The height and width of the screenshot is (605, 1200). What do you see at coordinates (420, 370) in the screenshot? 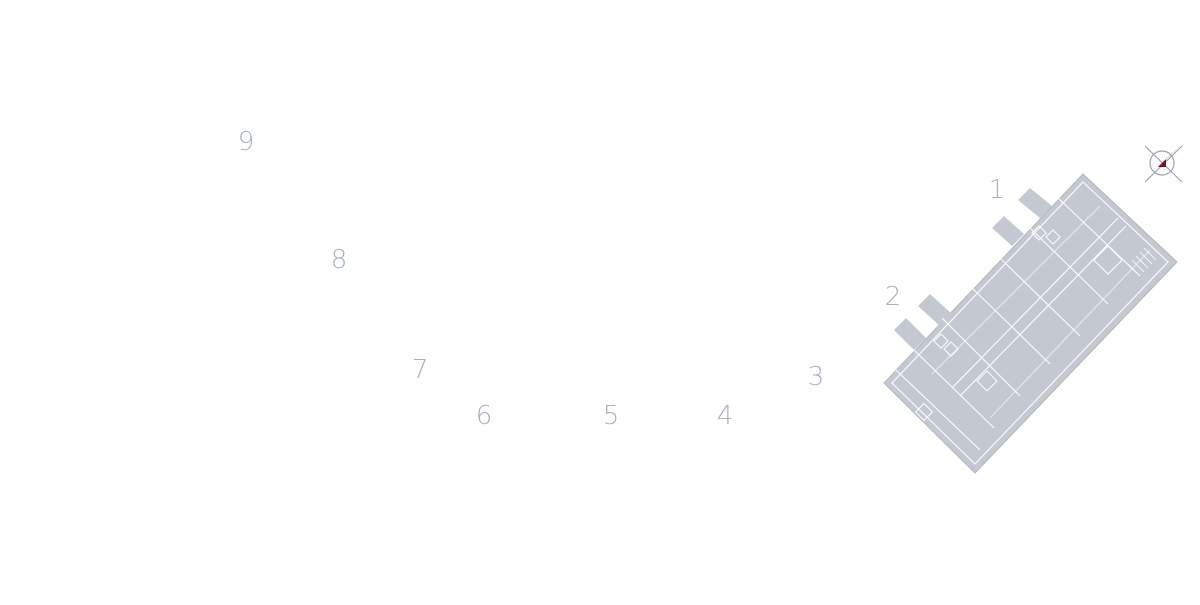
I see `section-label-7: 7` at bounding box center [420, 370].